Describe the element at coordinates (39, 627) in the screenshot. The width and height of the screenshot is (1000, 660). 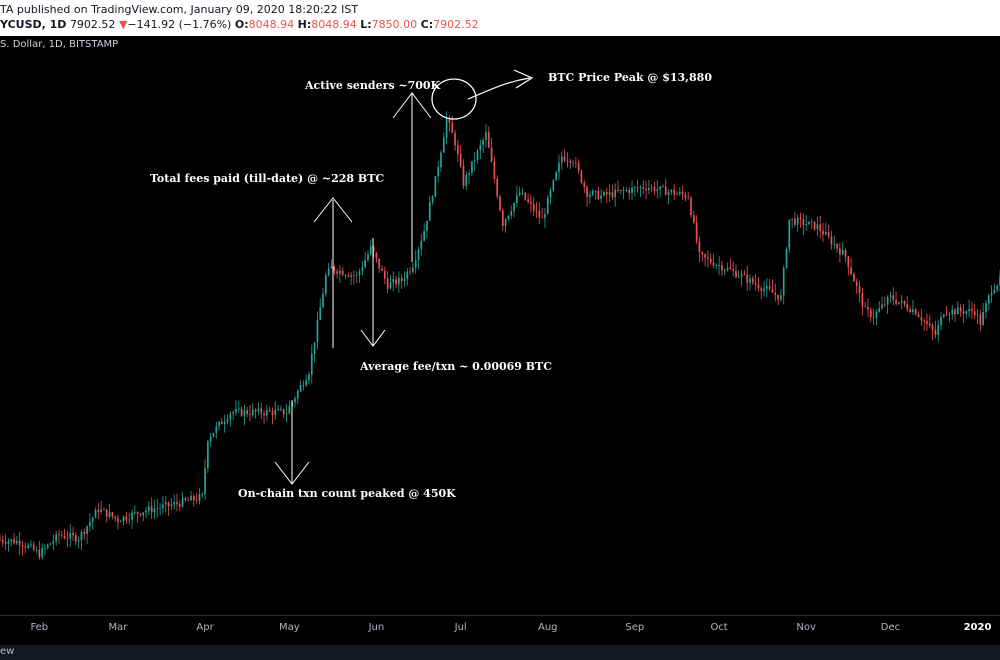
I see `x-tick-label: Feb` at that location.